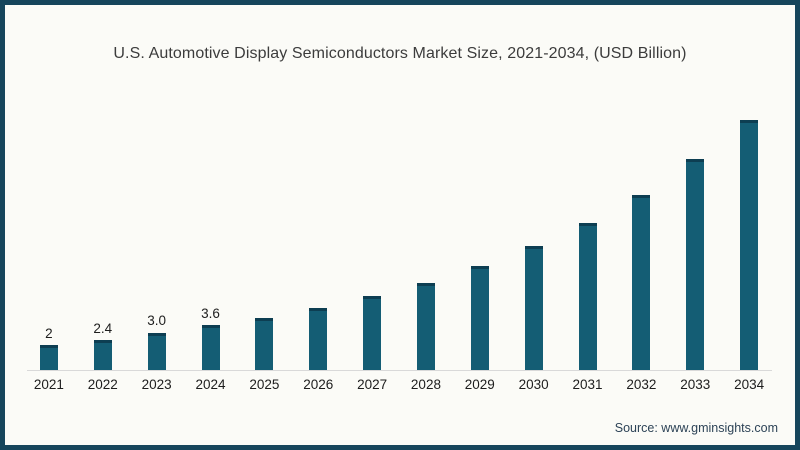 This screenshot has width=800, height=450. I want to click on bar-2027, so click(372, 333).